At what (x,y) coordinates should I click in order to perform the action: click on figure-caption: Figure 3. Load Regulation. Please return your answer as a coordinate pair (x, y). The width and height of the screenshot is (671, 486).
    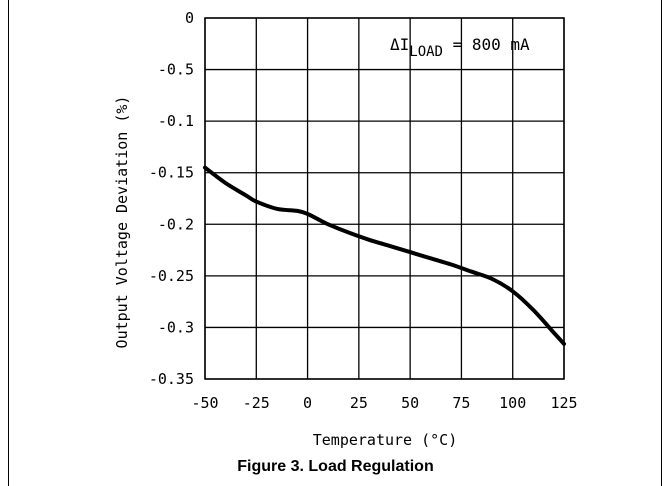
    Looking at the image, I should click on (335, 466).